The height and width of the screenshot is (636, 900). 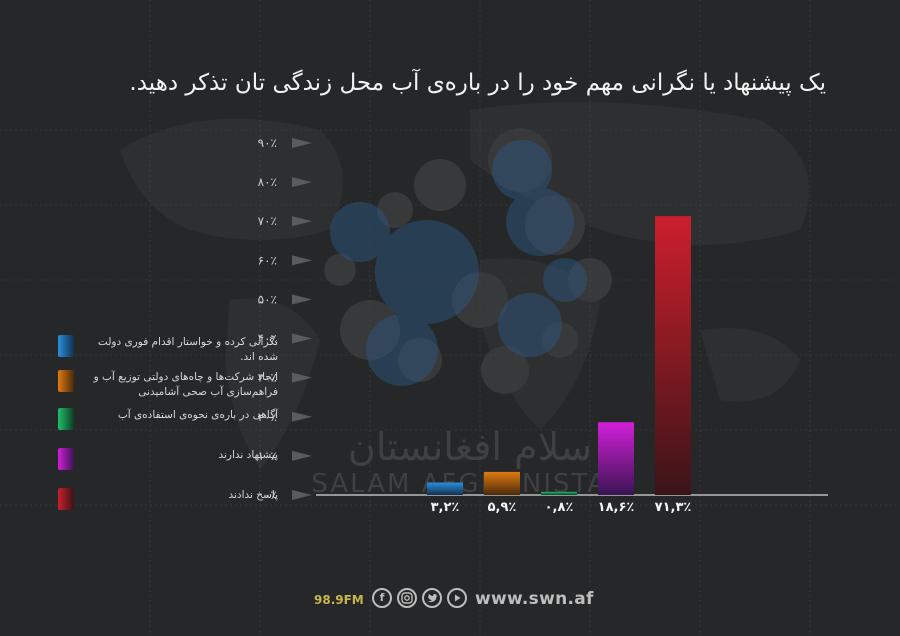 What do you see at coordinates (248, 455) in the screenshot?
I see `legend-label: پیشنهاد ندارند` at bounding box center [248, 455].